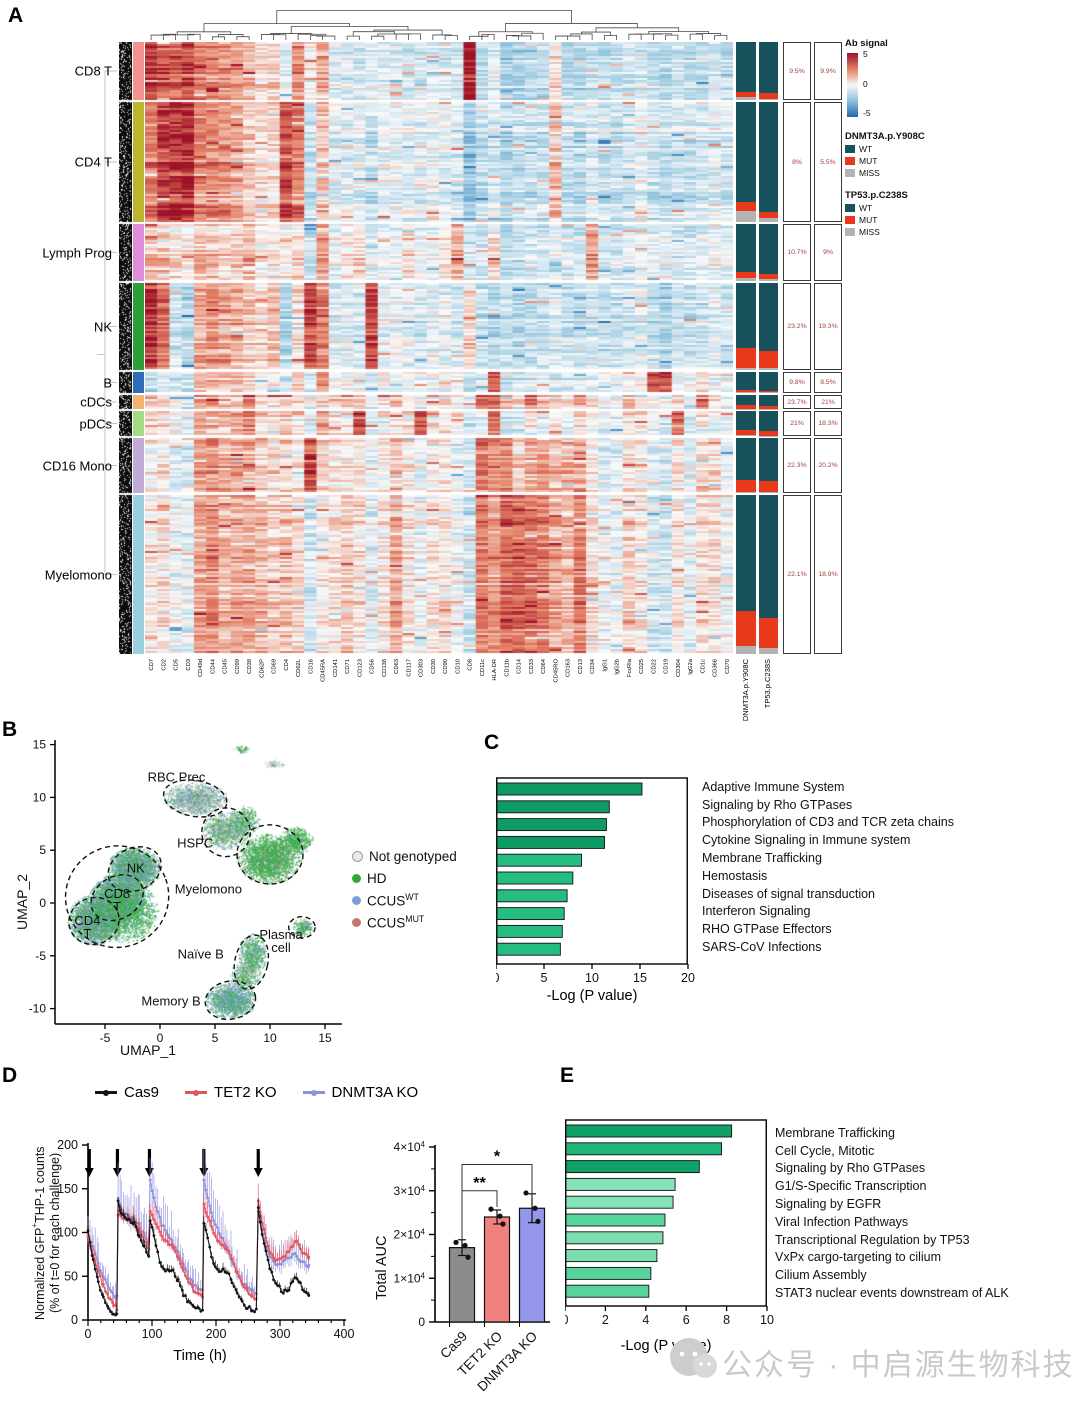 Image resolution: width=1080 pixels, height=1413 pixels. I want to click on xtick-label: 10, so click(767, 1320).